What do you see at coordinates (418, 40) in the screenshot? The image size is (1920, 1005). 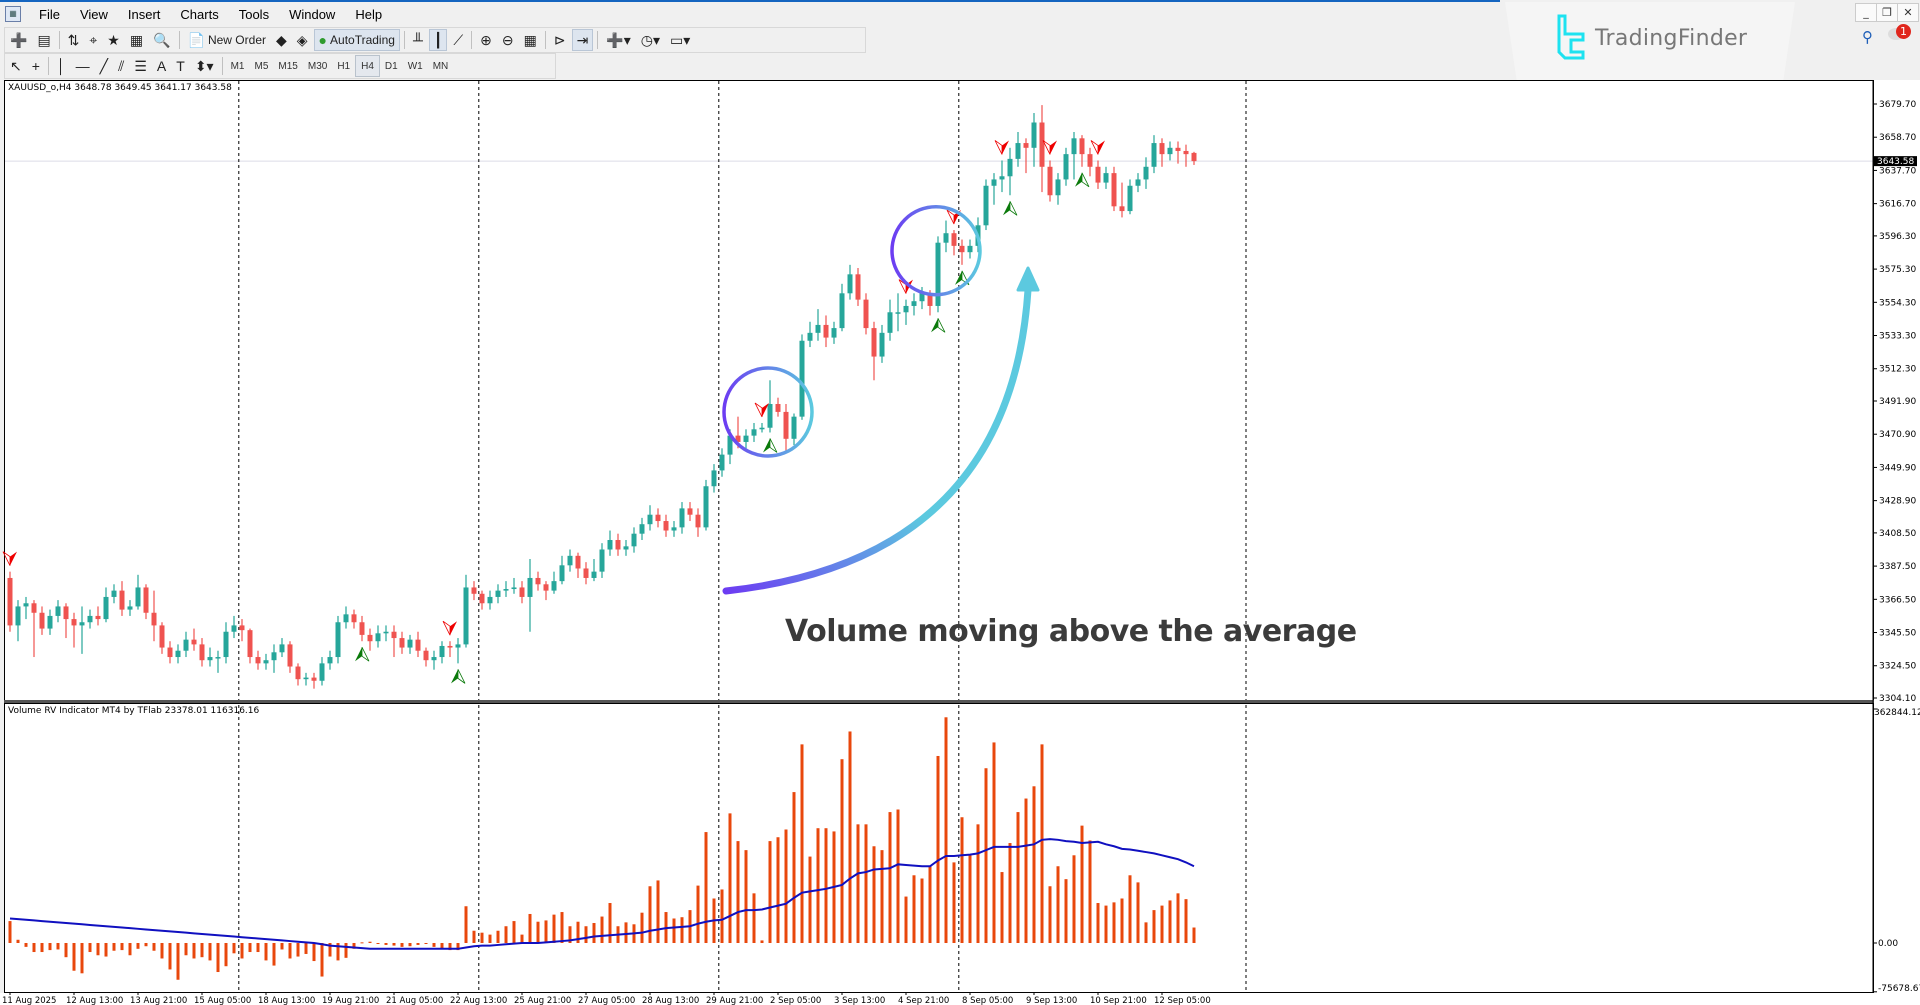 I see `bar-chart-button: ╨` at bounding box center [418, 40].